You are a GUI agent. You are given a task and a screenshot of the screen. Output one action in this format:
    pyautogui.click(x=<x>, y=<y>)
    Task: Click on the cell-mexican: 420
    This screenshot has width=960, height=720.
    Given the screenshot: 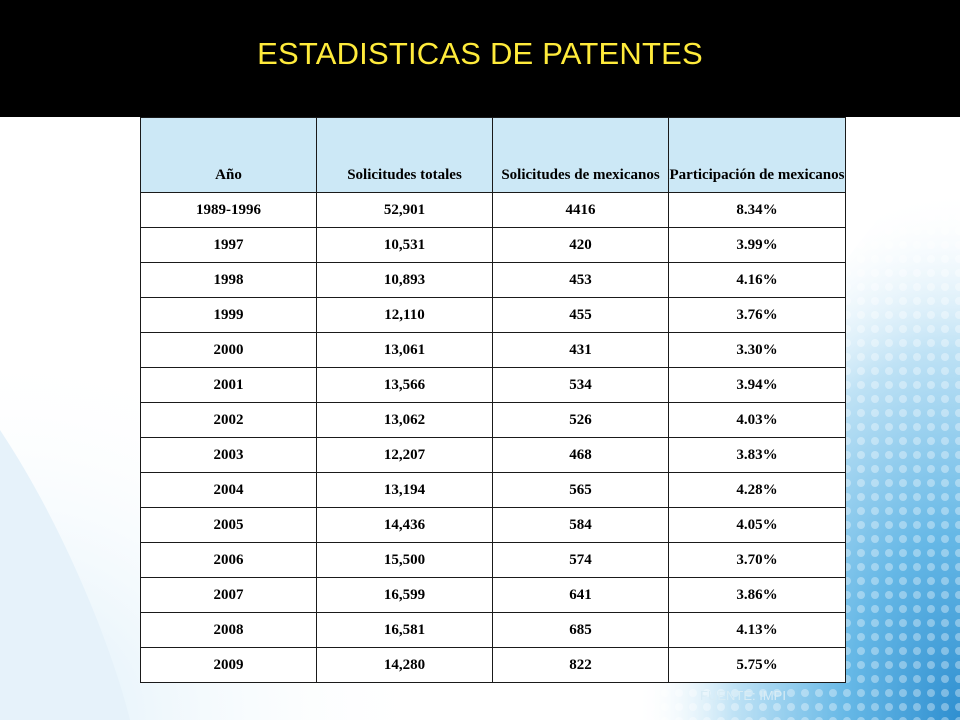 What is the action you would take?
    pyautogui.click(x=580, y=245)
    